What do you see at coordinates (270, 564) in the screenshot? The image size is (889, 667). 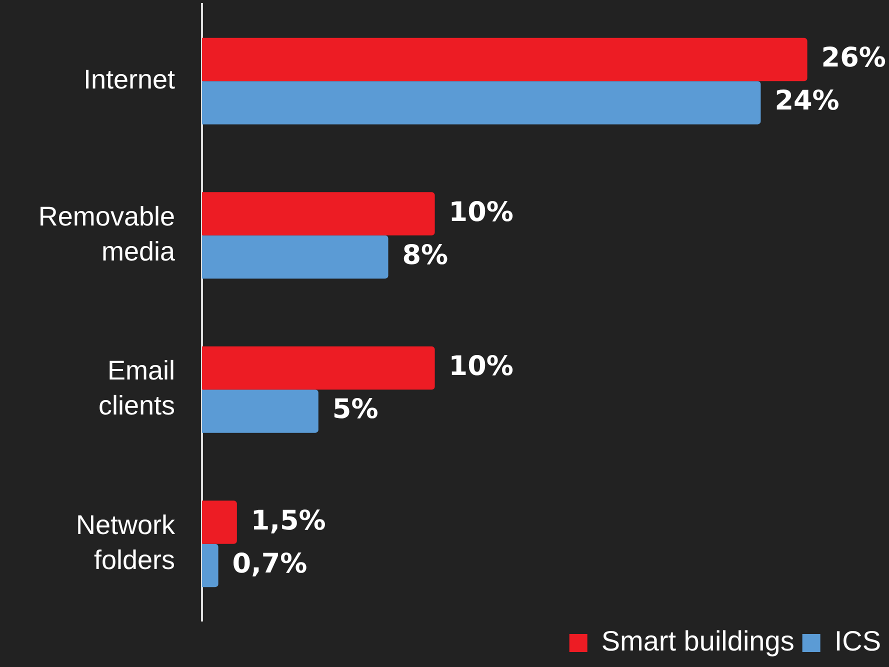 I see `data-label: 0,7%` at bounding box center [270, 564].